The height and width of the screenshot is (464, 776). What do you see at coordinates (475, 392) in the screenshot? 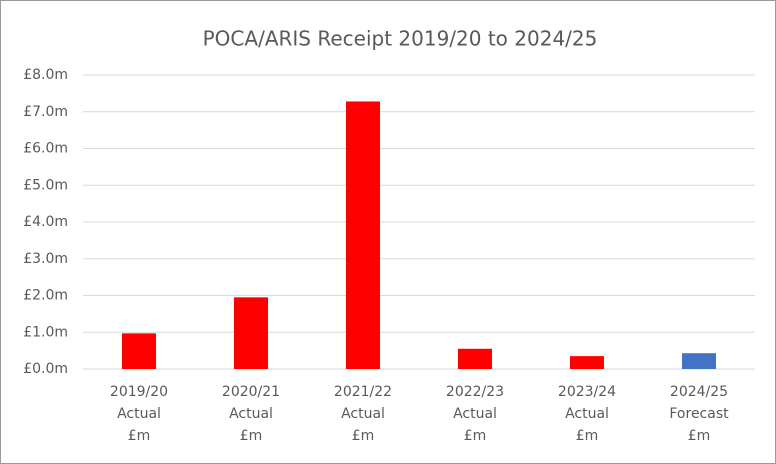
I see `x-tick-label: 2022/23` at bounding box center [475, 392].